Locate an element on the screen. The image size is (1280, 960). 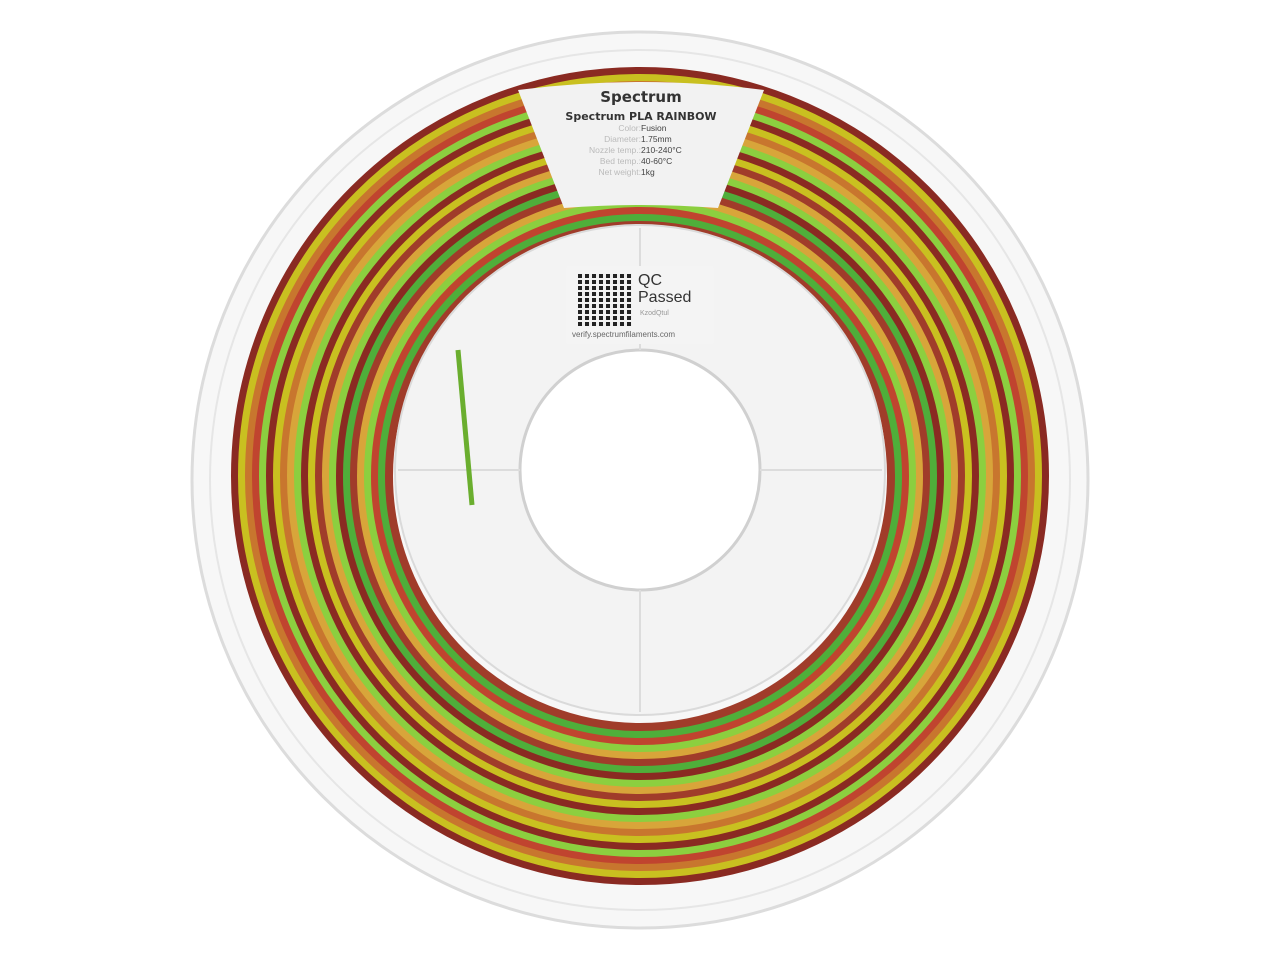
qc-url: verify.spectrumfilaments.com is located at coordinates (623, 334).